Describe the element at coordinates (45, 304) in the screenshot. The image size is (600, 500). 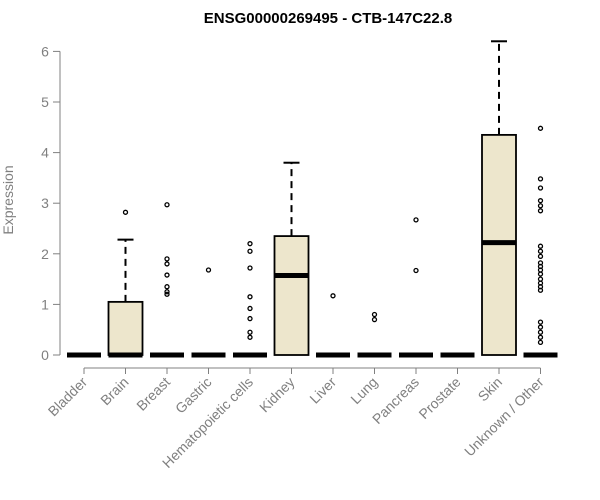
I see `y-tick-label: 1` at that location.